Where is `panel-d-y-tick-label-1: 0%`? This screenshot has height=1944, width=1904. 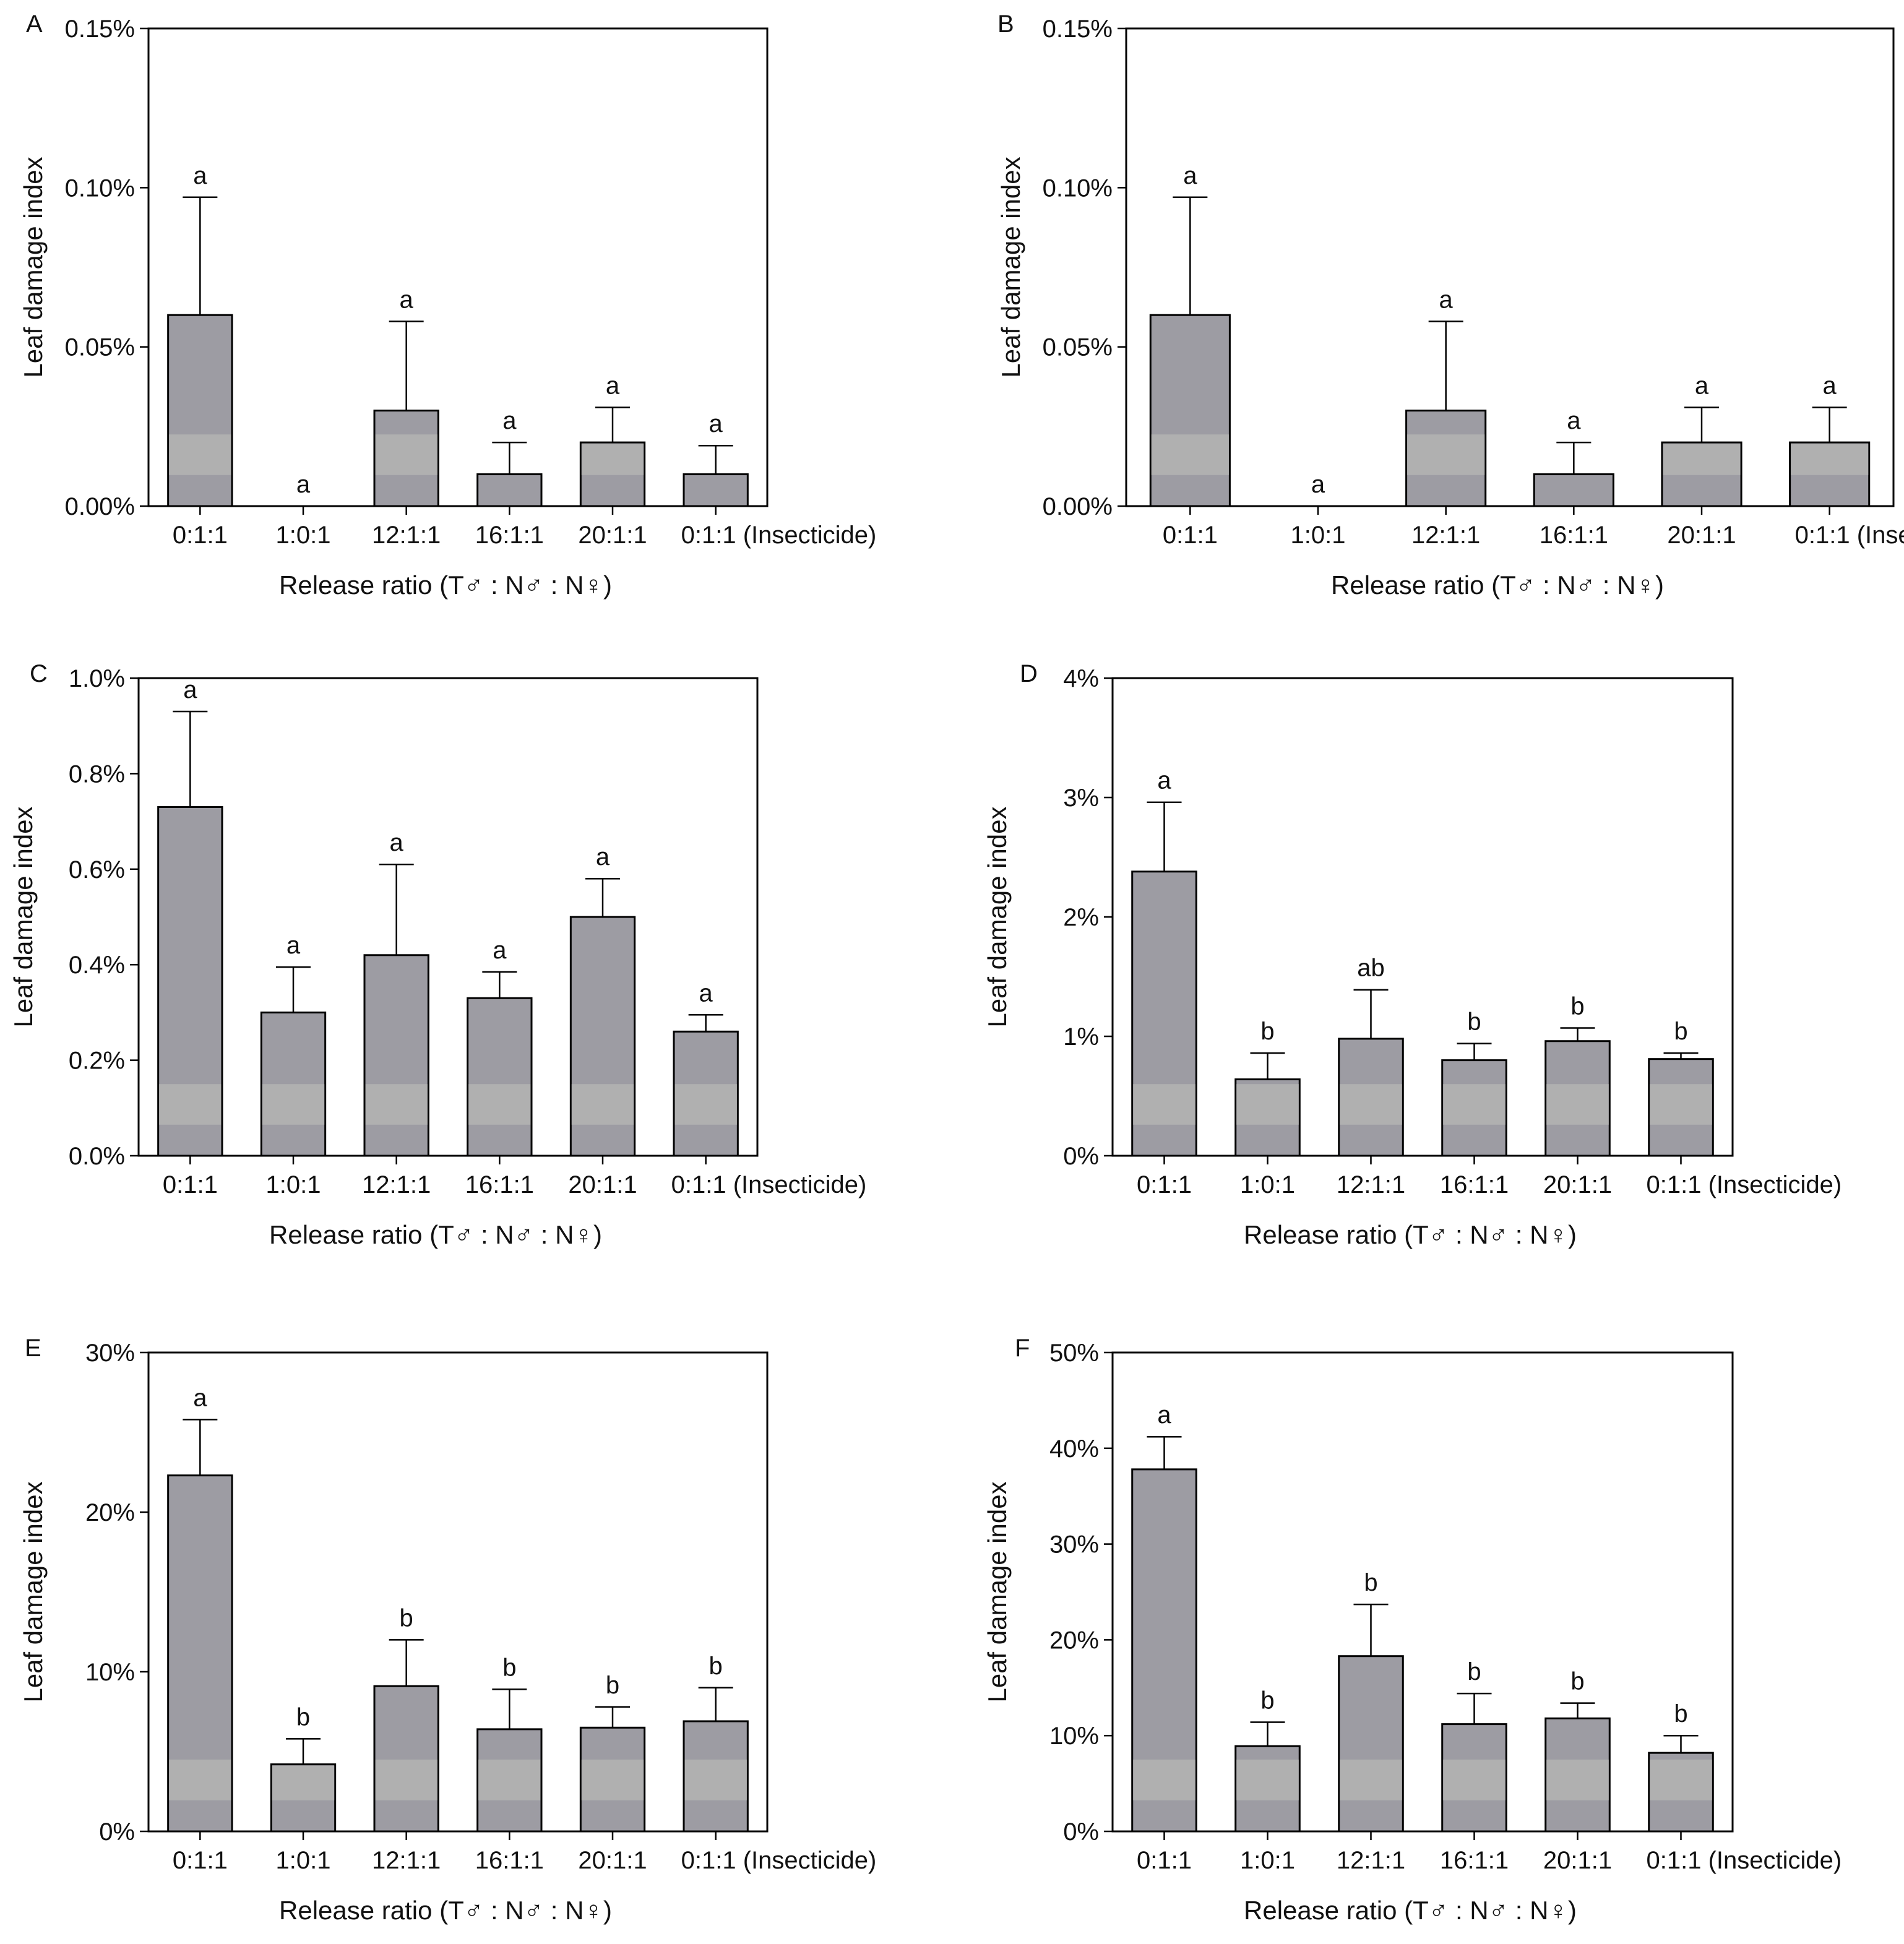
panel-d-y-tick-label-1: 0% is located at coordinates (1081, 1156).